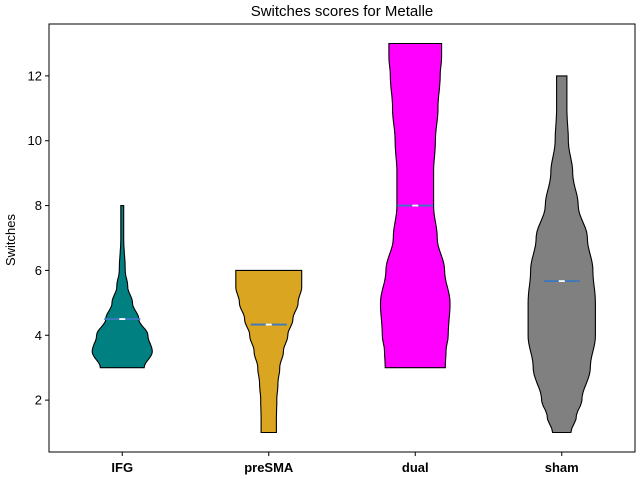  I want to click on x-tick-label-sham: sham, so click(562, 467).